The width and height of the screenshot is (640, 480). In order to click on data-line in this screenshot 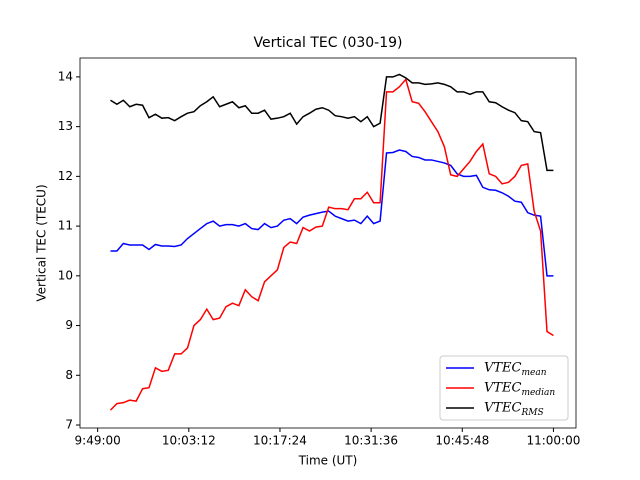, I will do `click(332, 122)`.